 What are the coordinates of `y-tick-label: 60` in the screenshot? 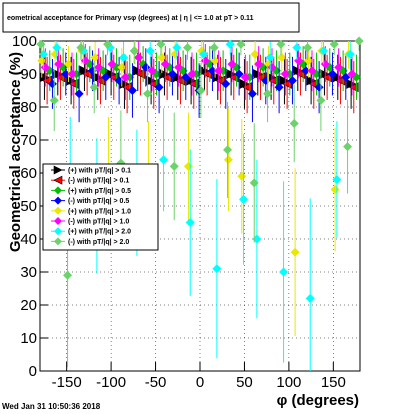 It's located at (28, 173).